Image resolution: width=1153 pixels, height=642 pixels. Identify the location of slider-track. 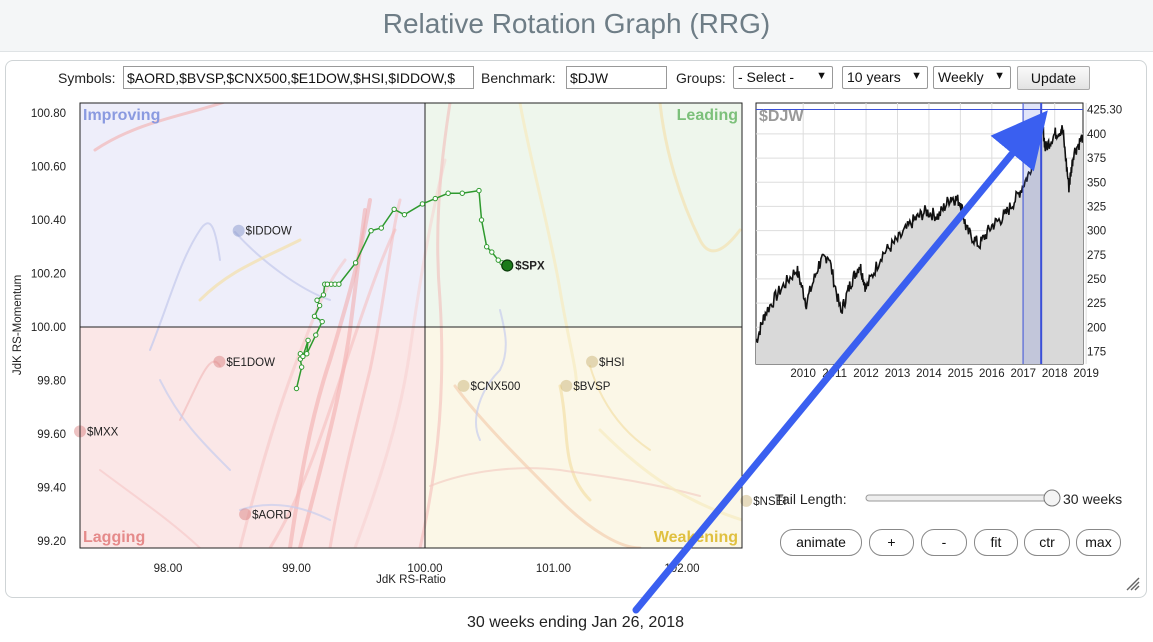
(959, 498).